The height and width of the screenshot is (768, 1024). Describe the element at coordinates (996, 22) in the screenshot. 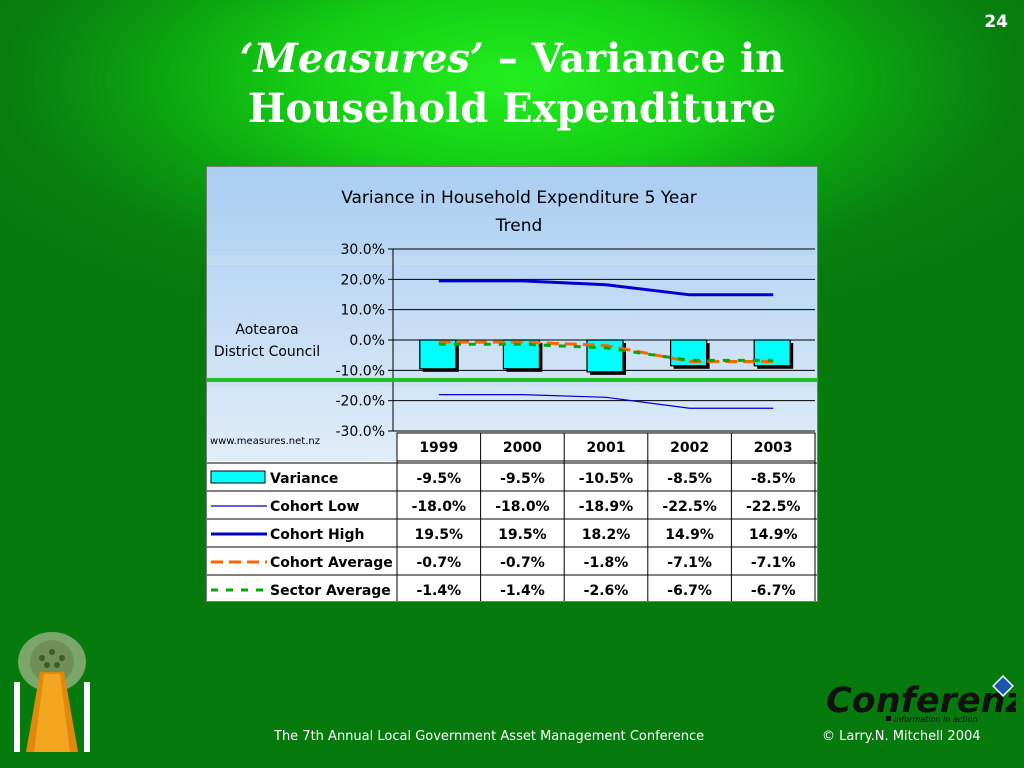

I see `page-number: 24` at that location.